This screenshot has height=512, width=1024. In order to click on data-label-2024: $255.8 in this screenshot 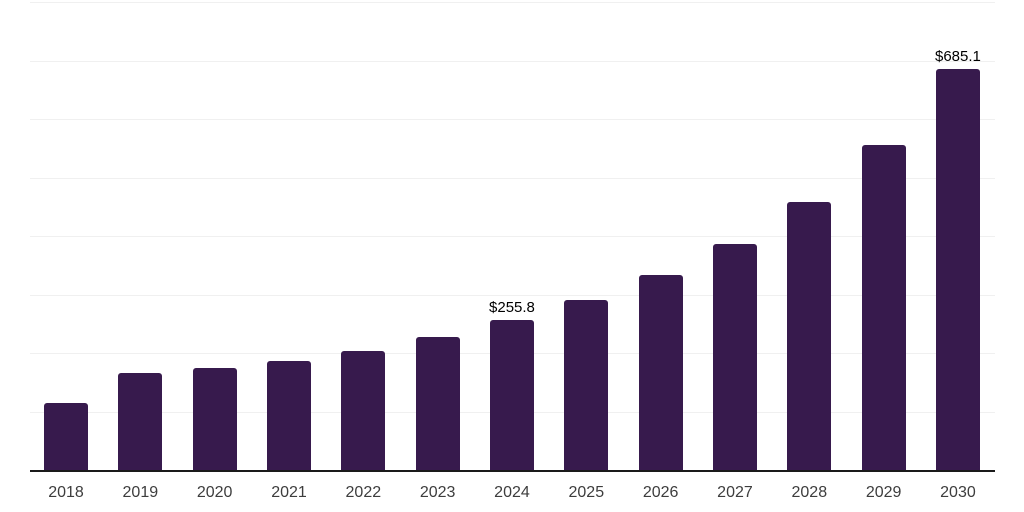, I will do `click(512, 308)`.